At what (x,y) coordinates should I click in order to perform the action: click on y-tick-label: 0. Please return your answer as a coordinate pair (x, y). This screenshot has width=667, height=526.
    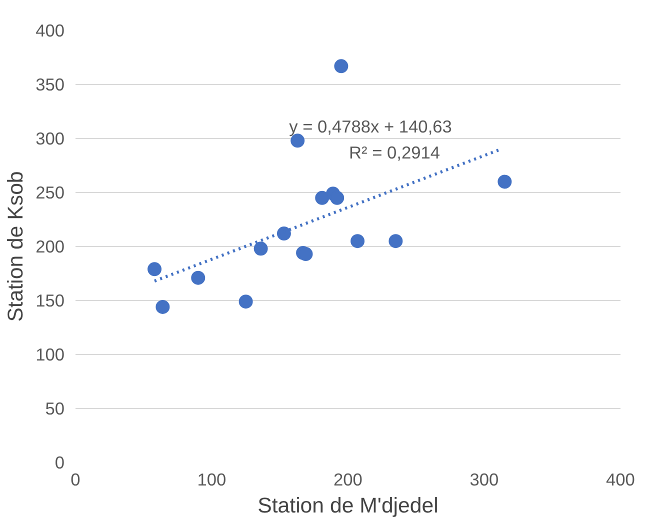
    Looking at the image, I should click on (59, 462).